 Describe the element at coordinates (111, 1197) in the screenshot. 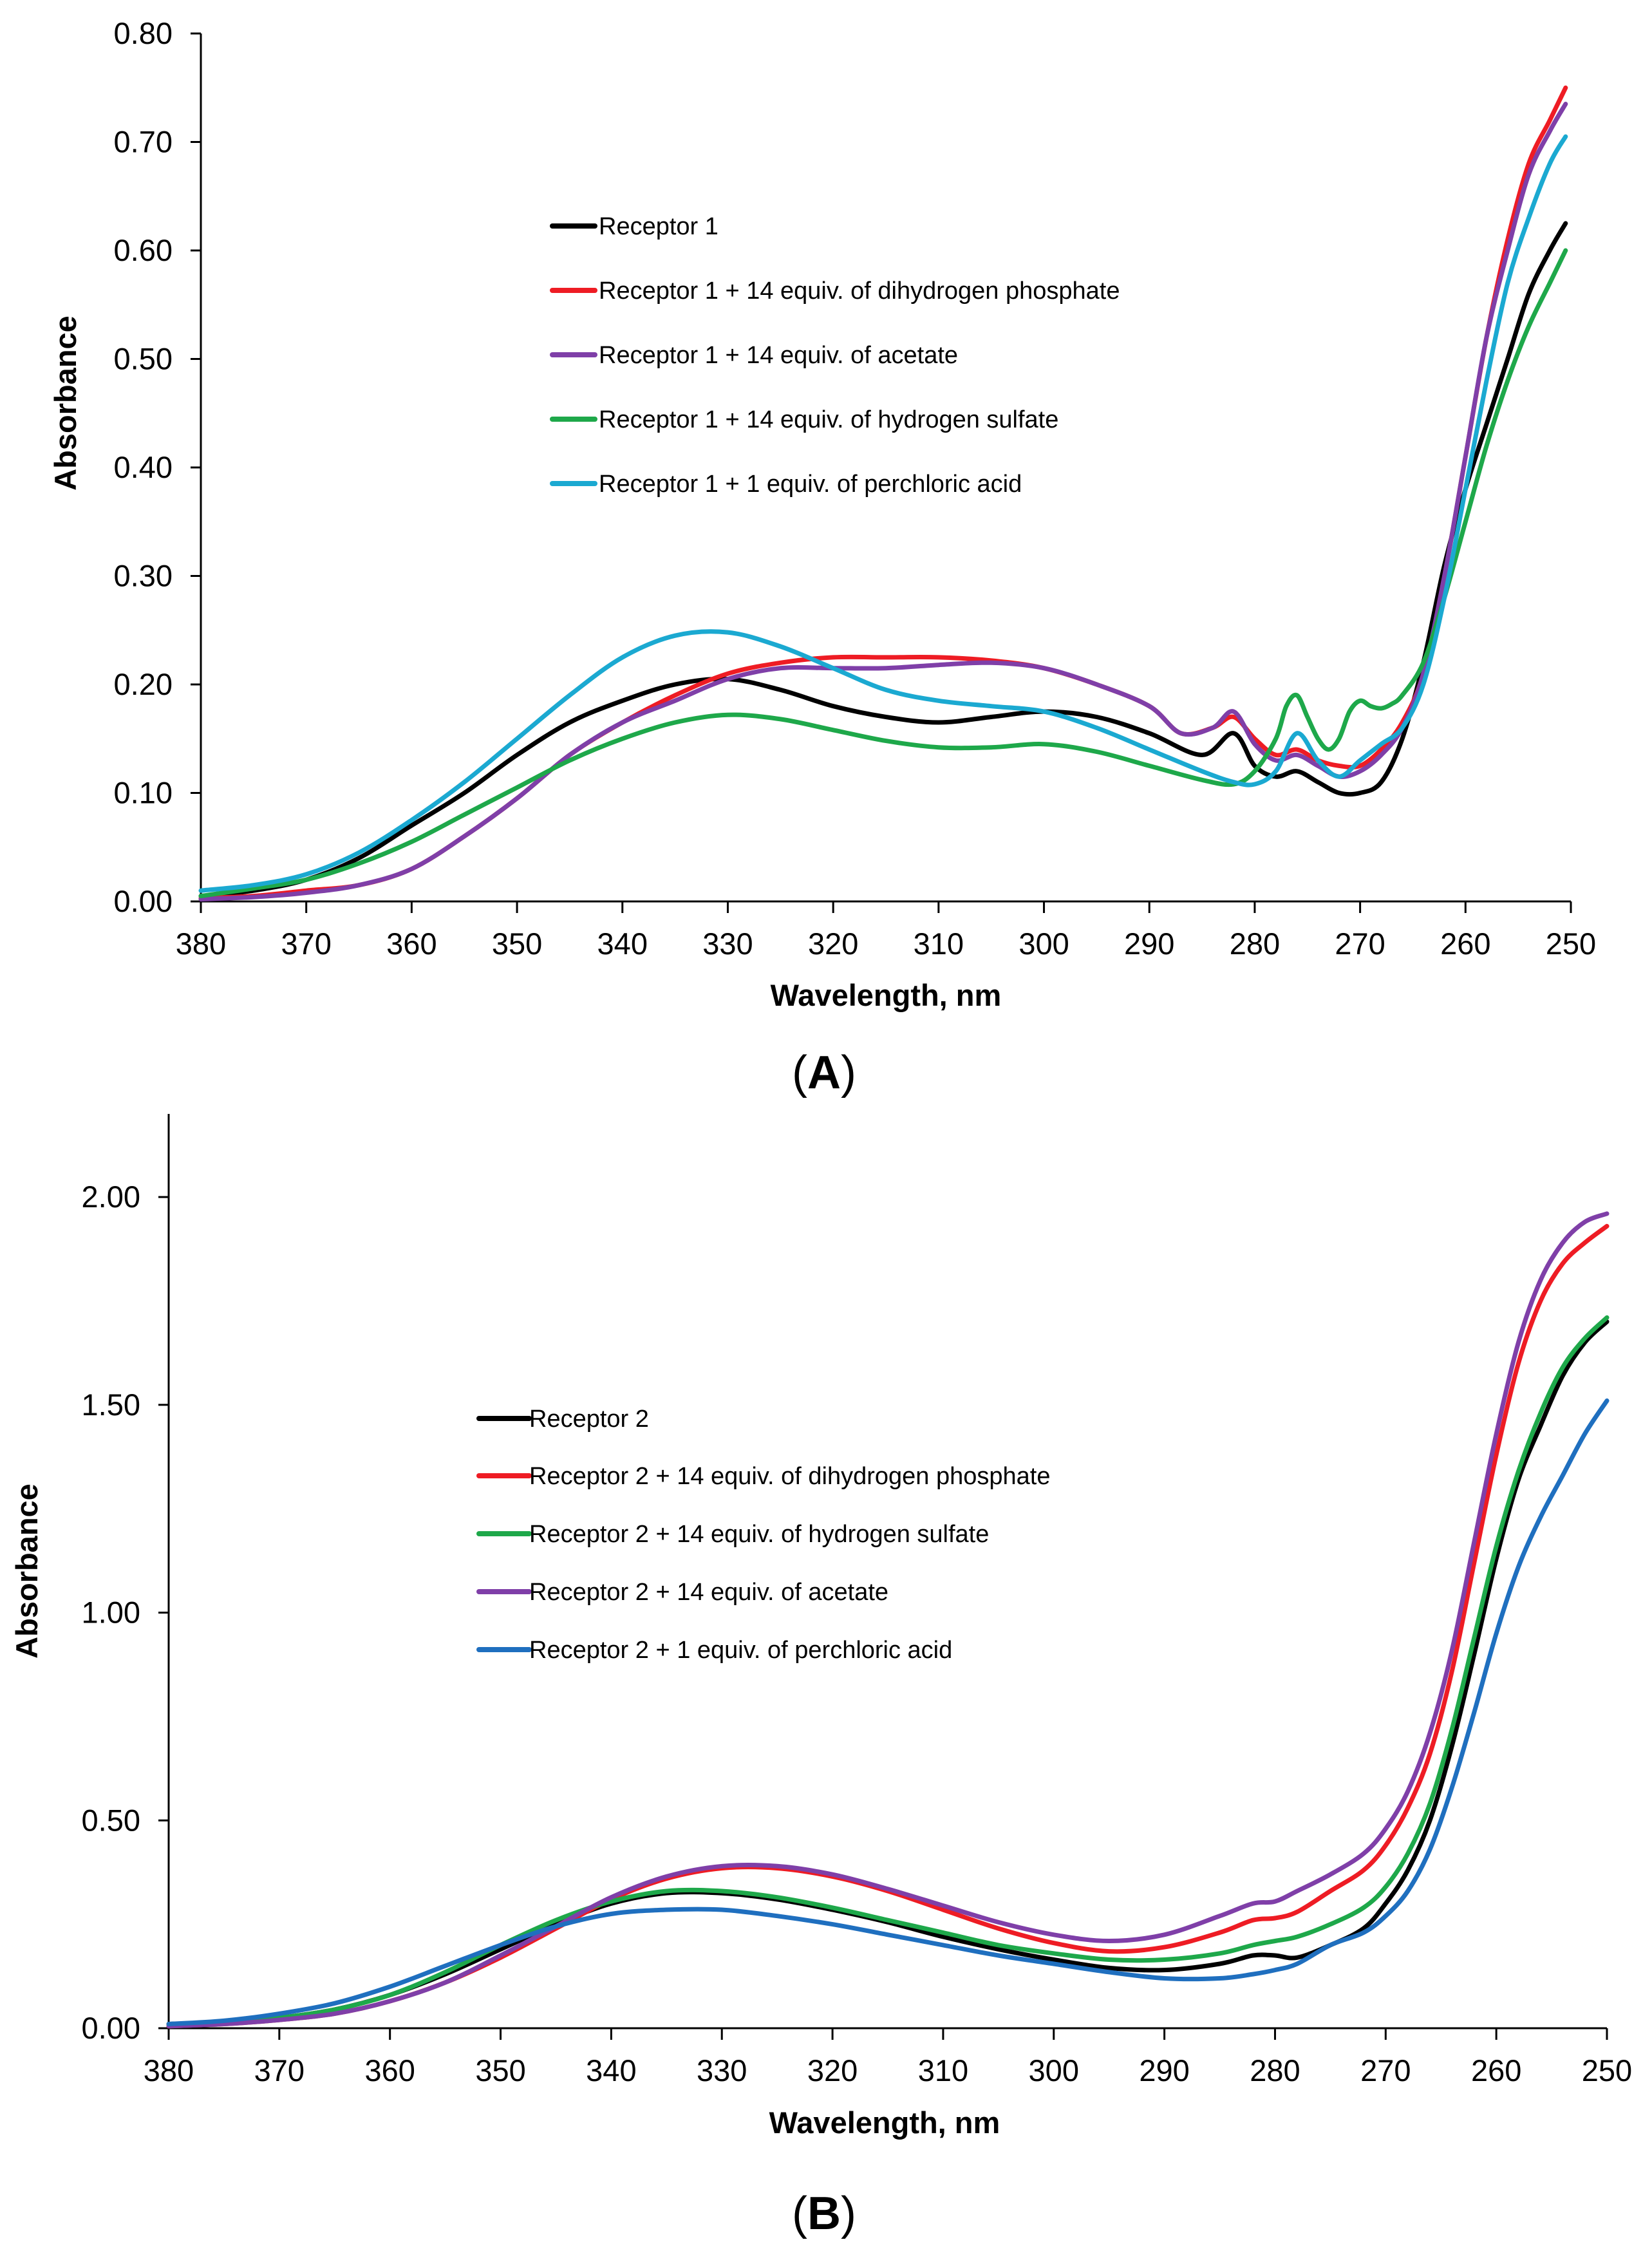

I see `y-tick-label: 2.00` at that location.